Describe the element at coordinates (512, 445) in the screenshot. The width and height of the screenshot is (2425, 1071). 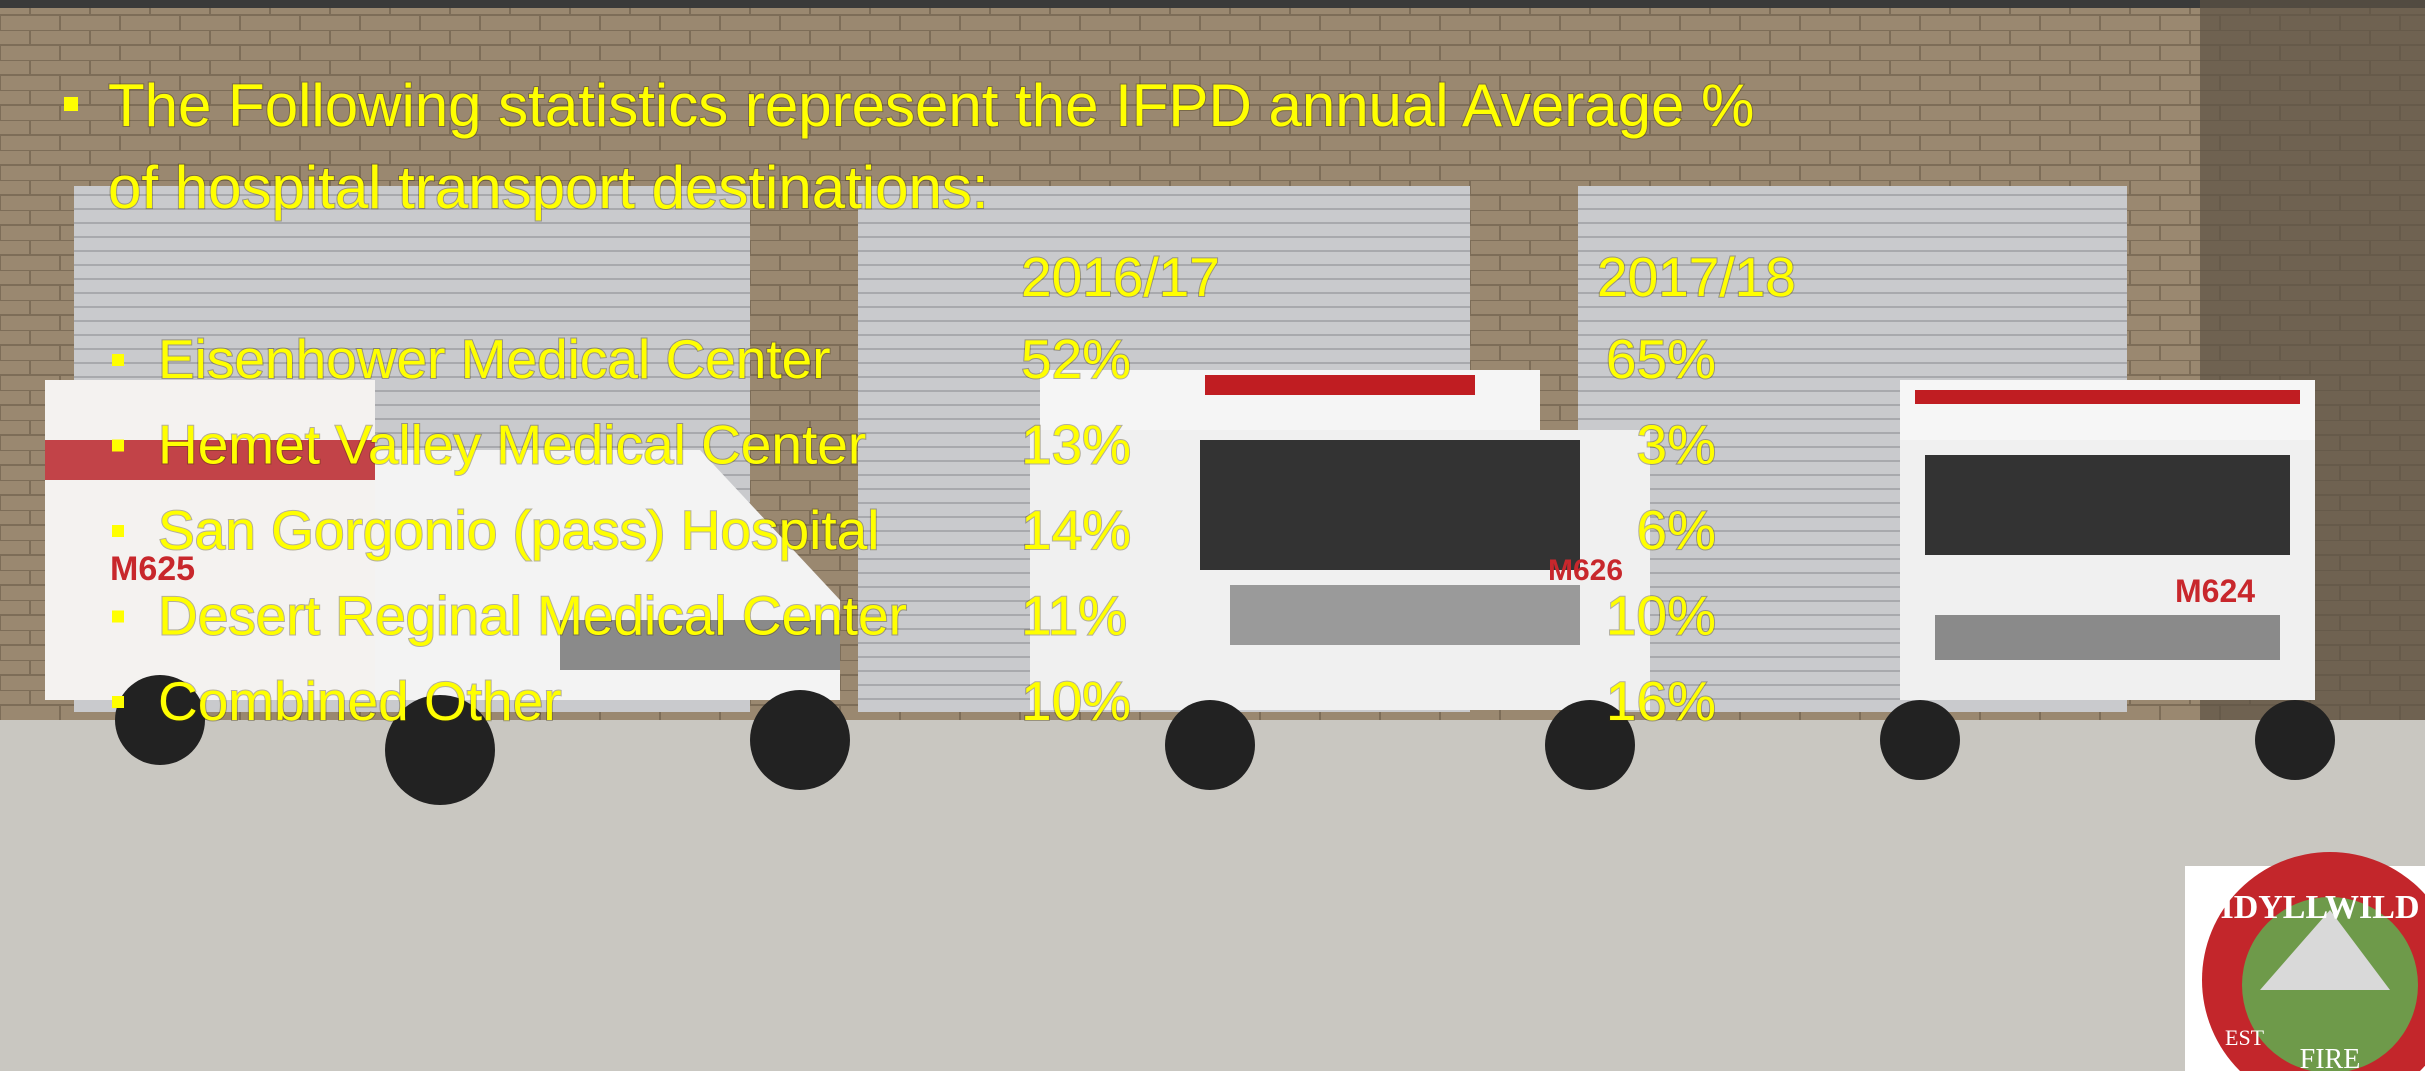
I see `hospital-name: Hemet Valley Medical Center` at that location.